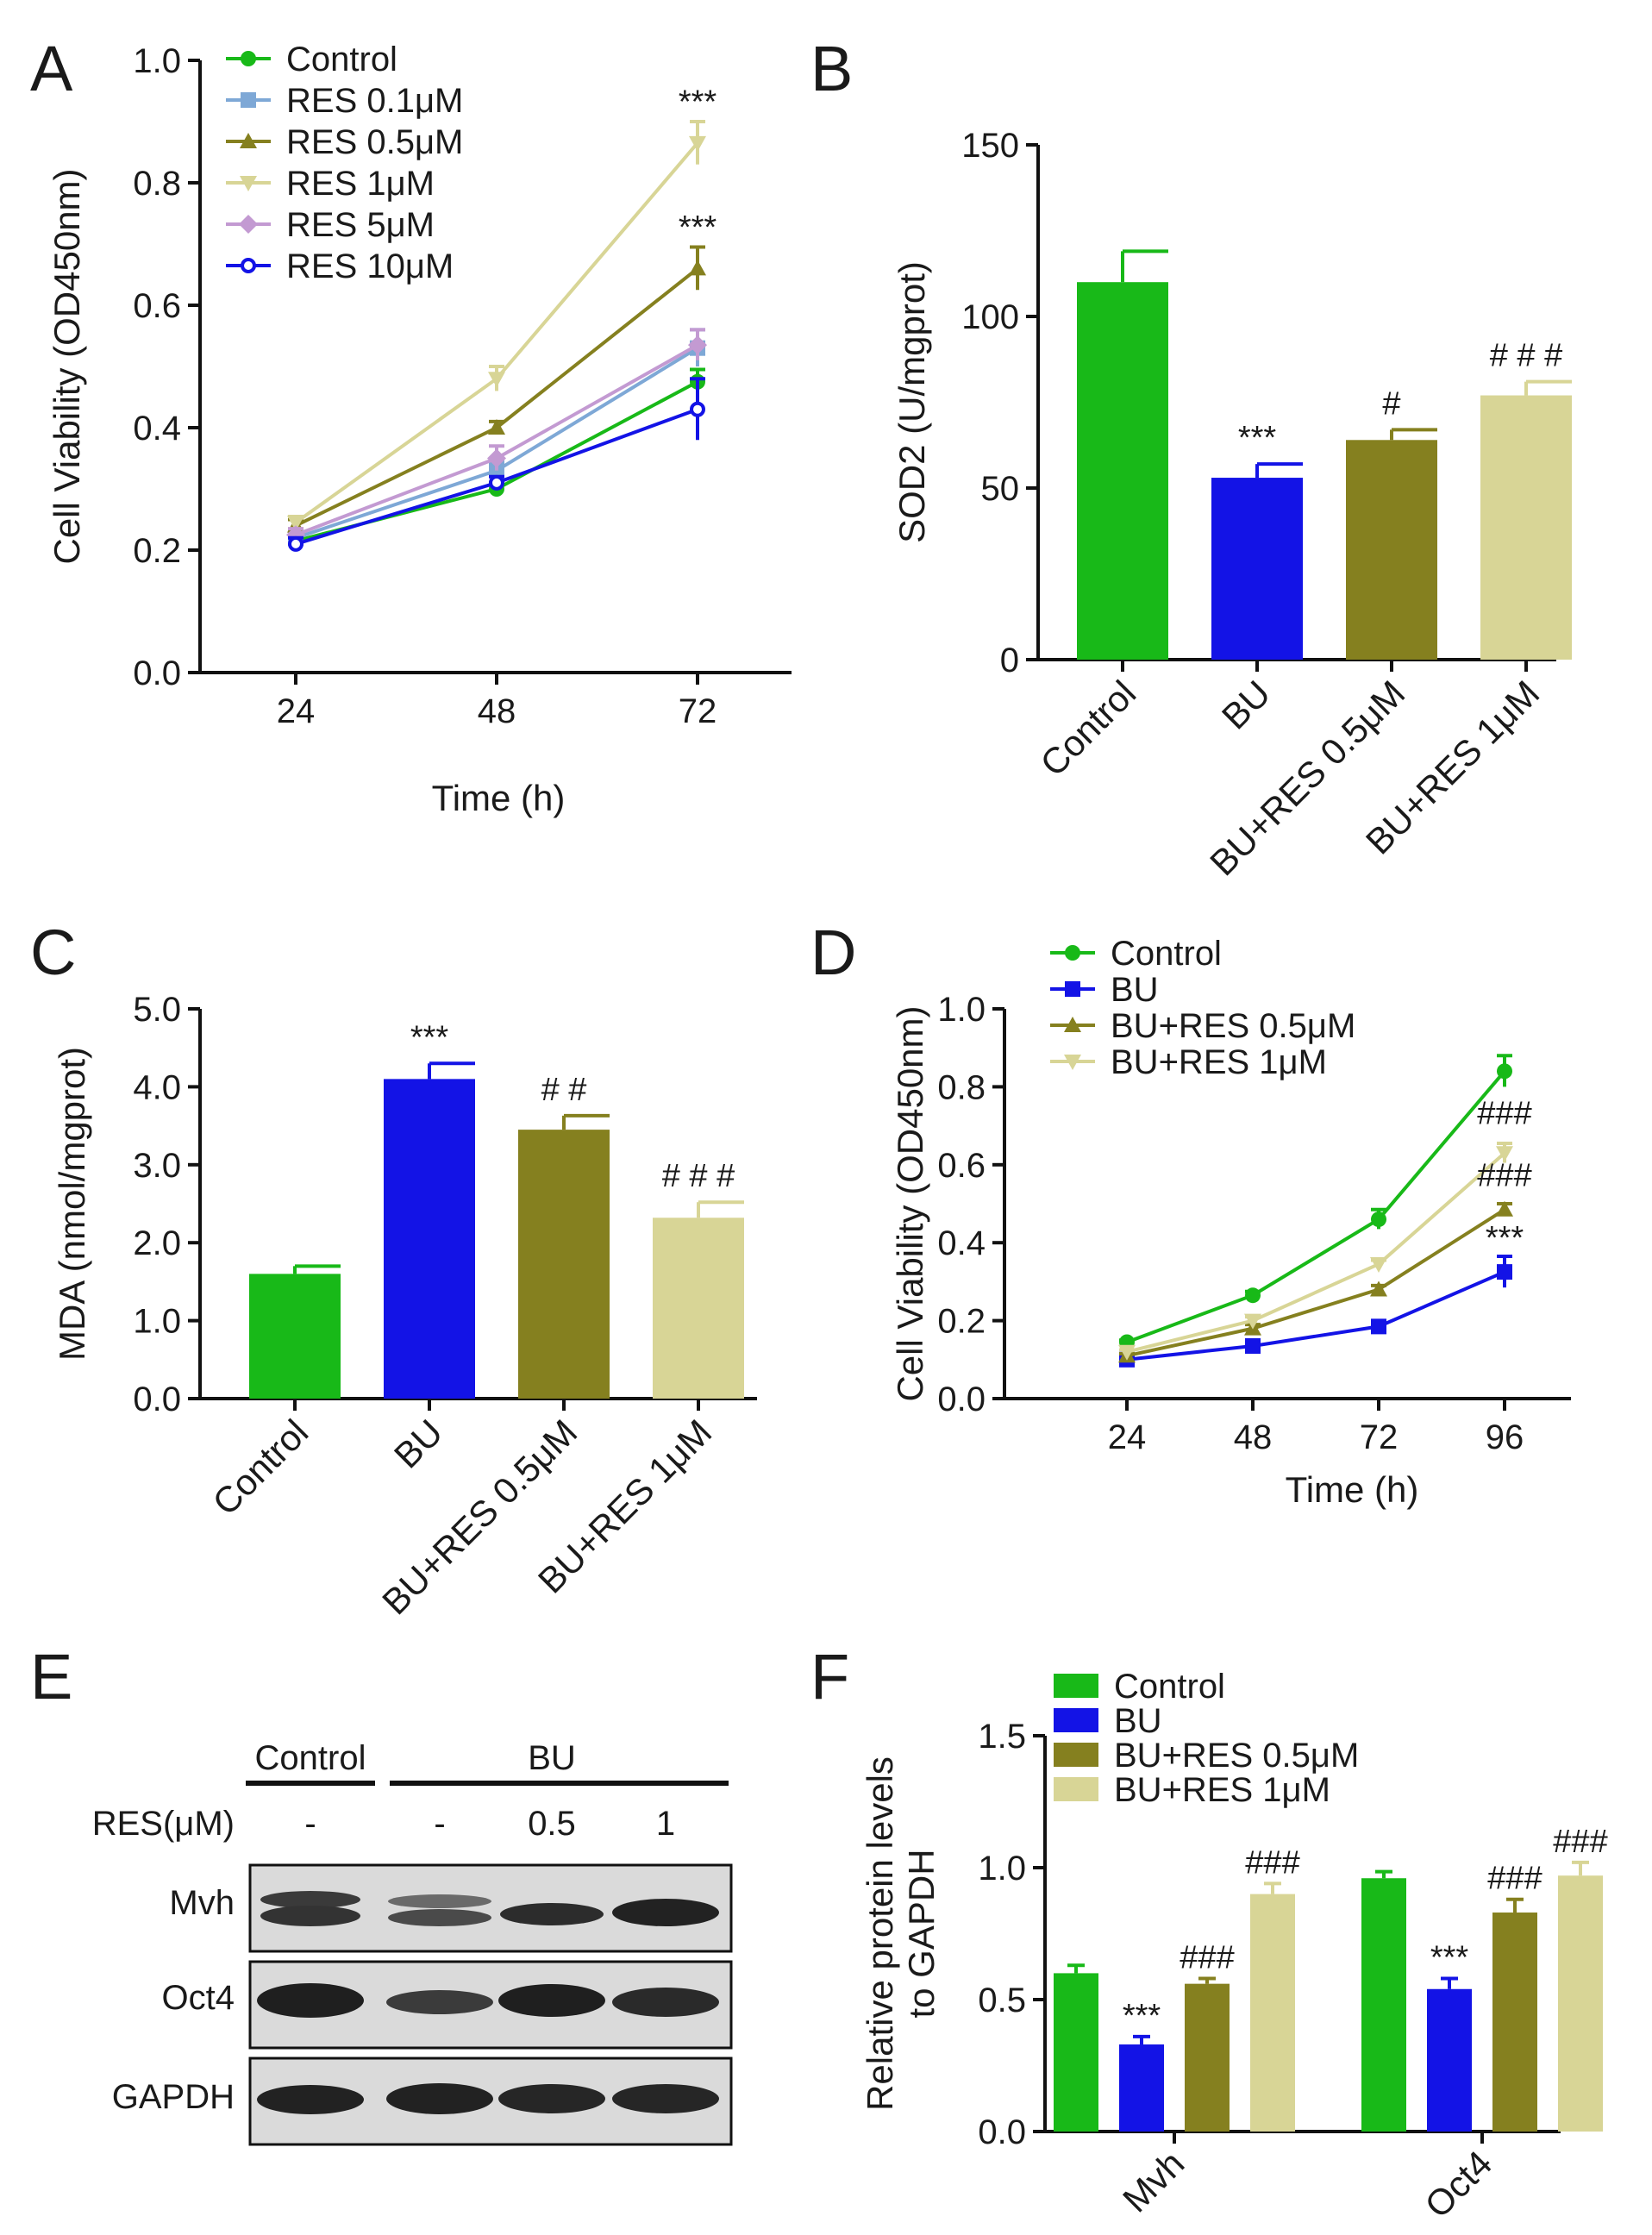 The image size is (1652, 2235). What do you see at coordinates (370, 266) in the screenshot?
I see `a-legend-text-res-10-m: RES 10μM` at bounding box center [370, 266].